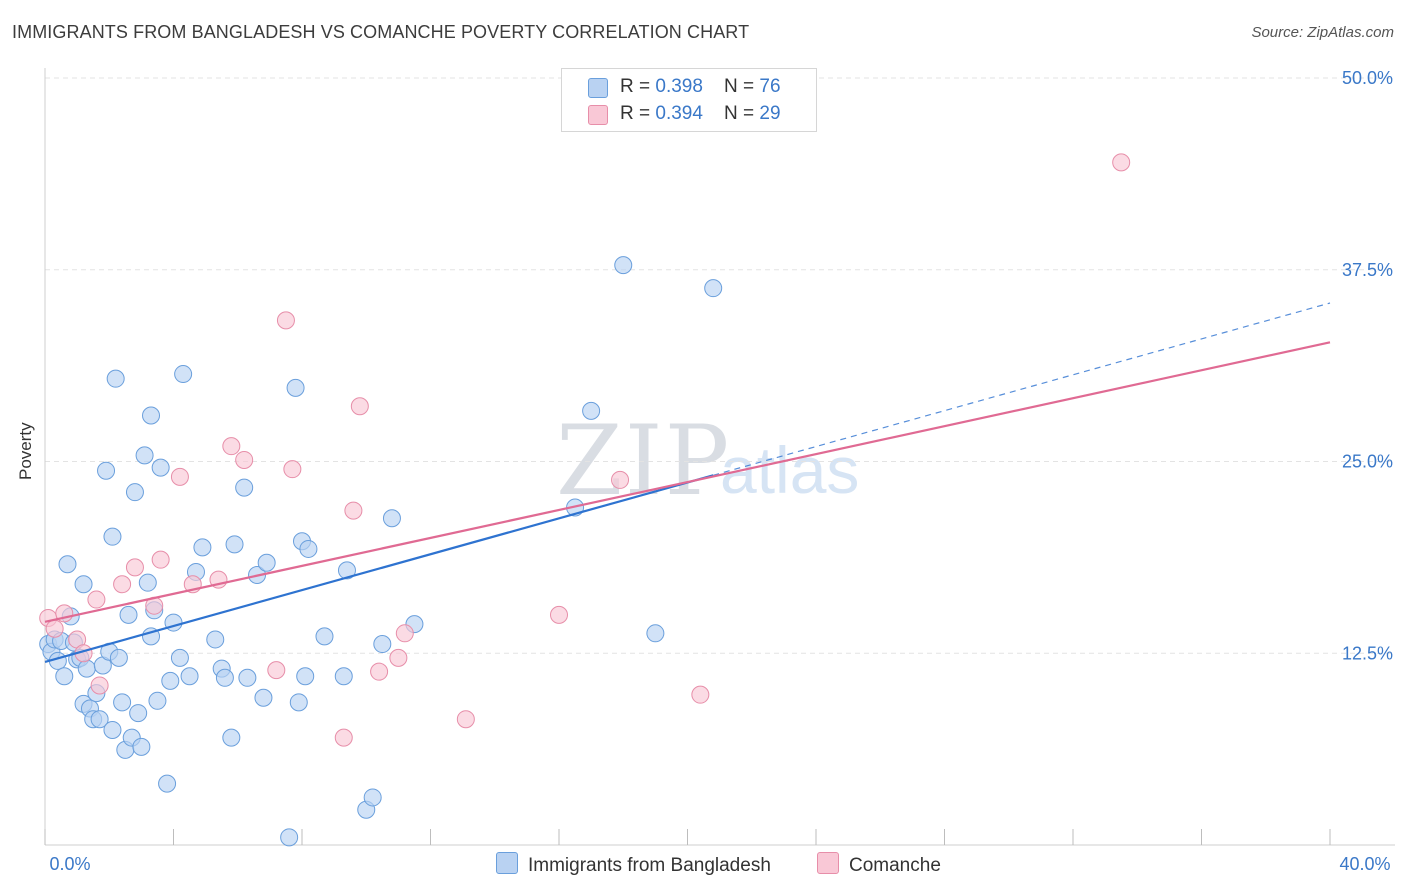  I want to click on legend-n-value: 76, so click(770, 86).